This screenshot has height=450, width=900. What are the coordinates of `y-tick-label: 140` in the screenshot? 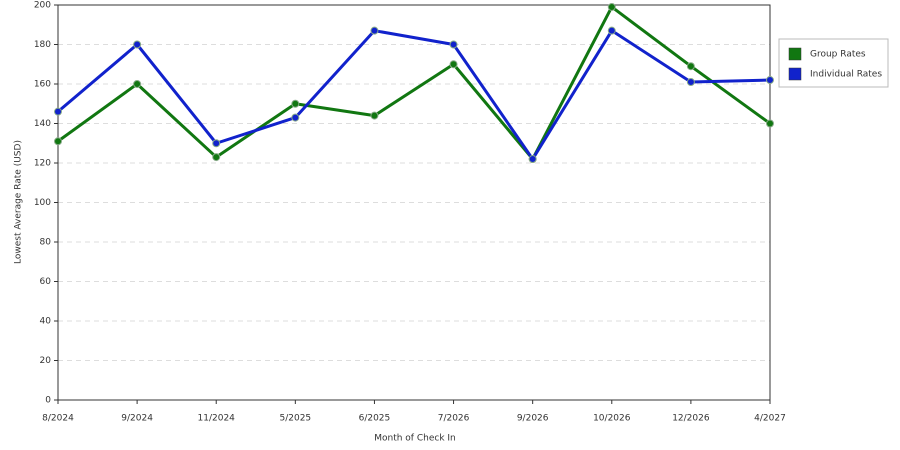 It's located at (42, 124).